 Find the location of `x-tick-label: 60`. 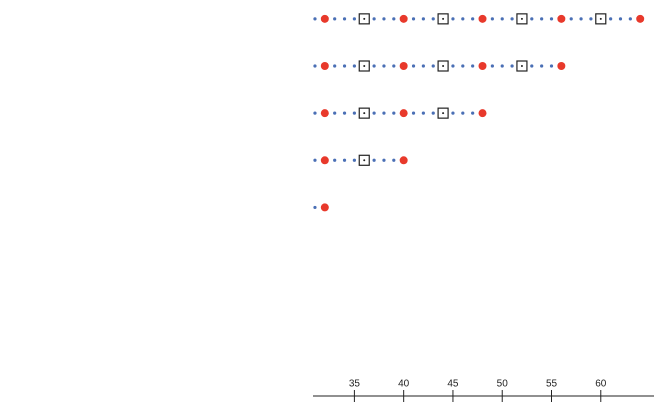

x-tick-label: 60 is located at coordinates (601, 384).